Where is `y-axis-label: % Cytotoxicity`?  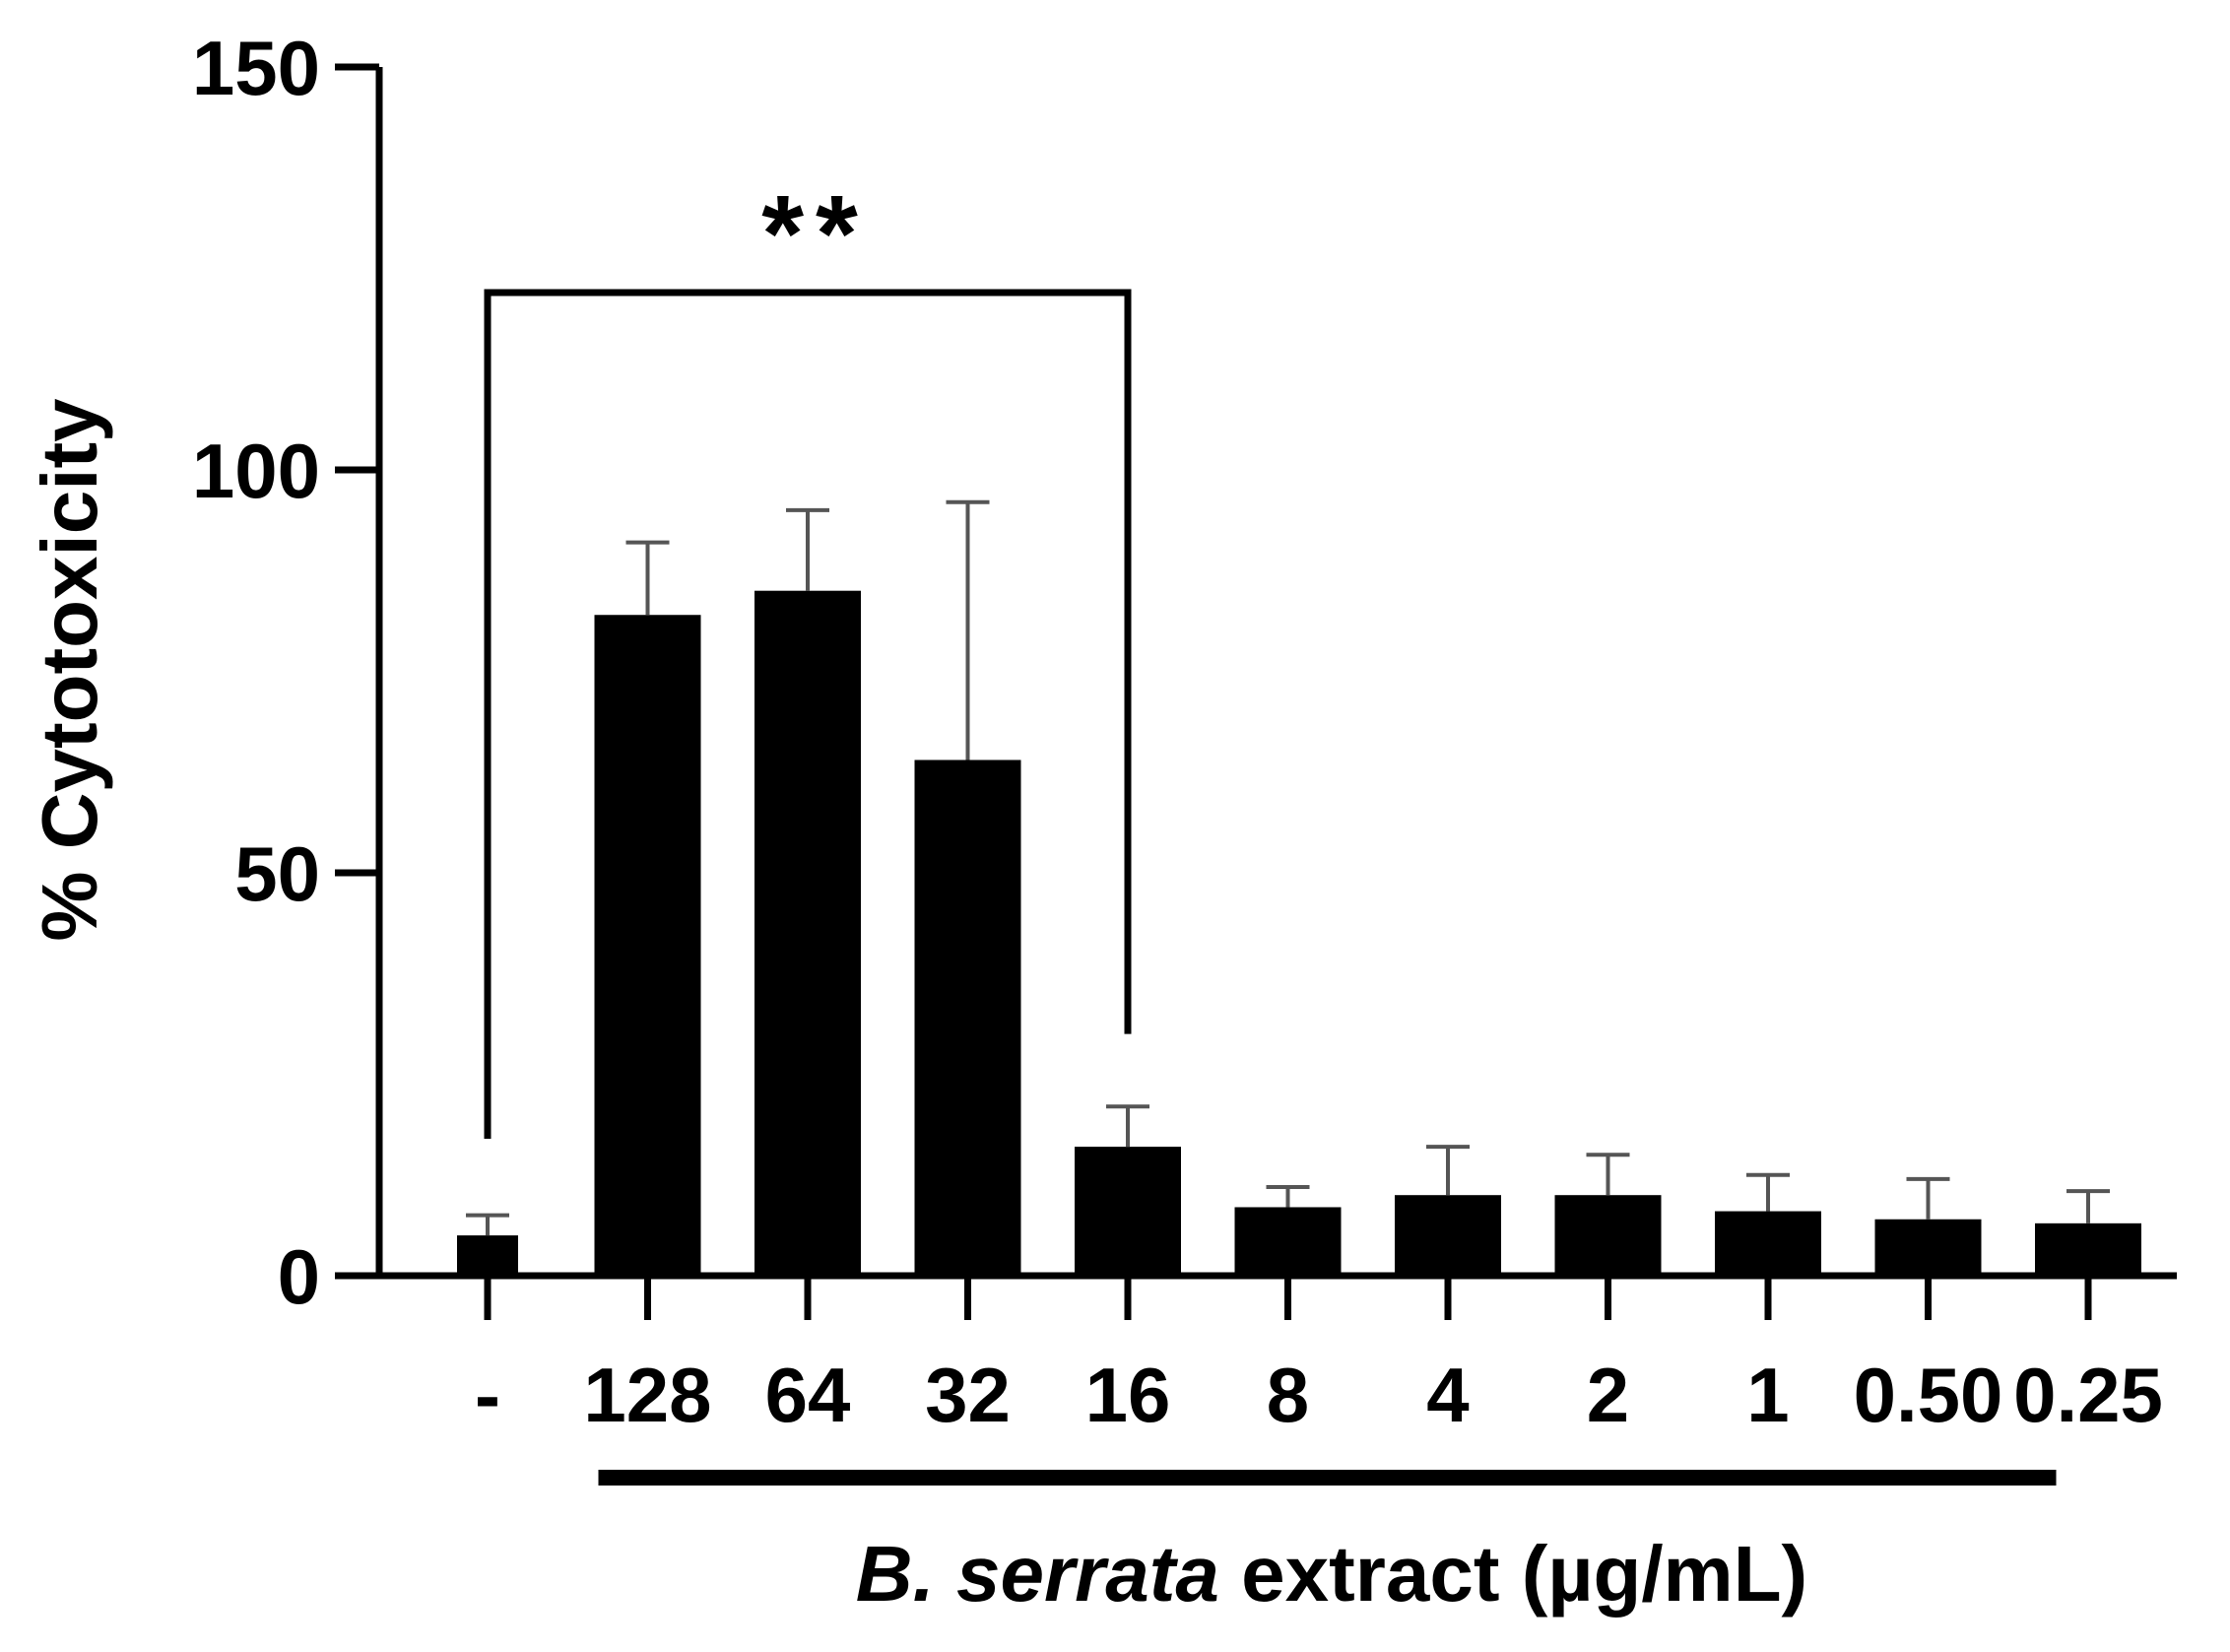 y-axis-label: % Cytotoxicity is located at coordinates (69, 670).